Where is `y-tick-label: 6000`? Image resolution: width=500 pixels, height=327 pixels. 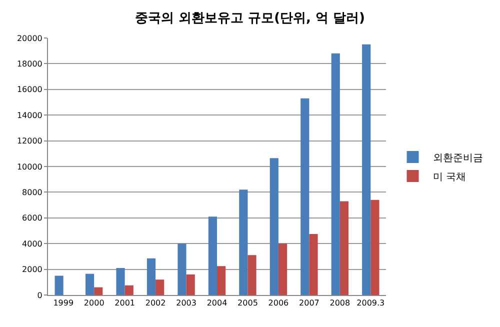
y-tick-label: 6000 is located at coordinates (32, 218).